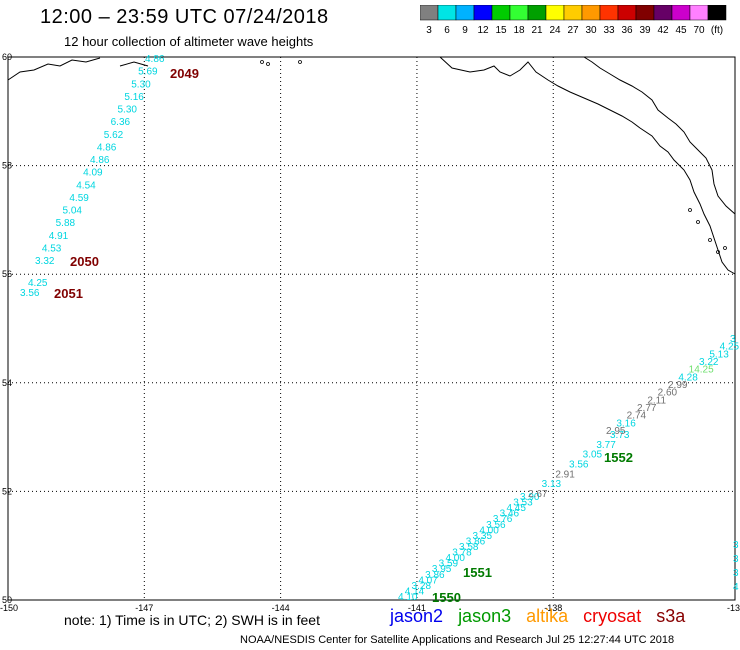 This screenshot has width=740, height=650. I want to click on swh-value-1550: 3.58, so click(469, 547).